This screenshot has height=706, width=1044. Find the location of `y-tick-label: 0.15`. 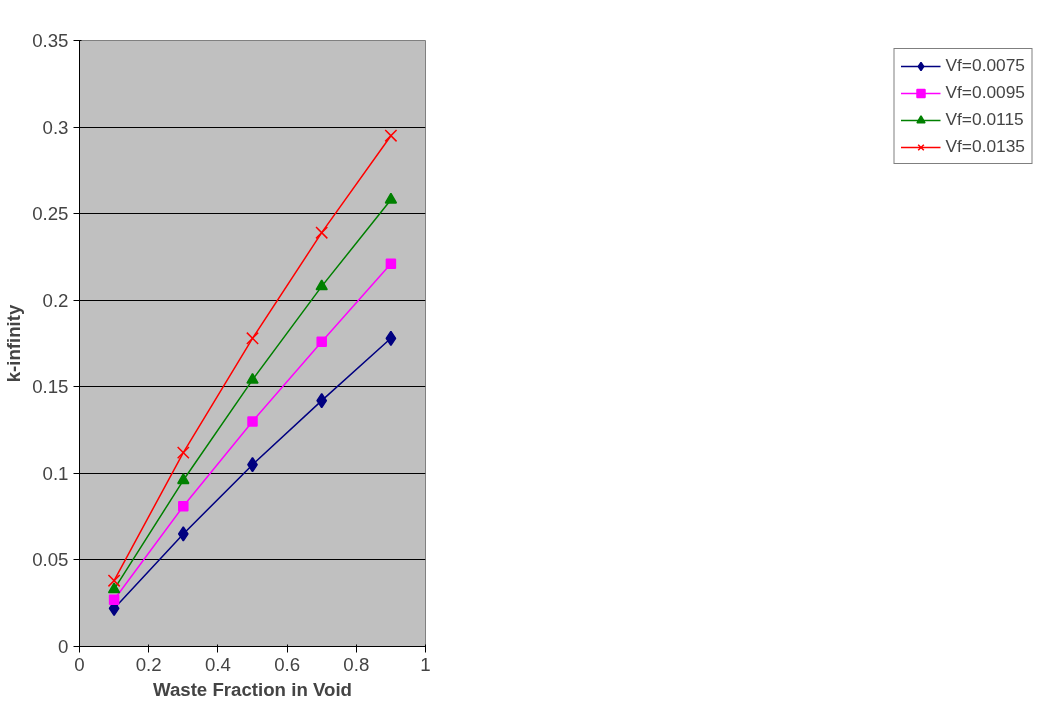

y-tick-label: 0.15 is located at coordinates (50, 387).